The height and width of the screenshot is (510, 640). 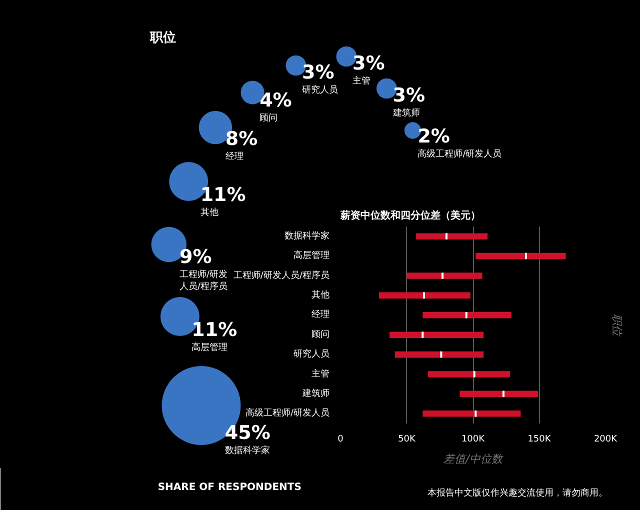 What do you see at coordinates (210, 348) in the screenshot?
I see `category-label: 高层管理` at bounding box center [210, 348].